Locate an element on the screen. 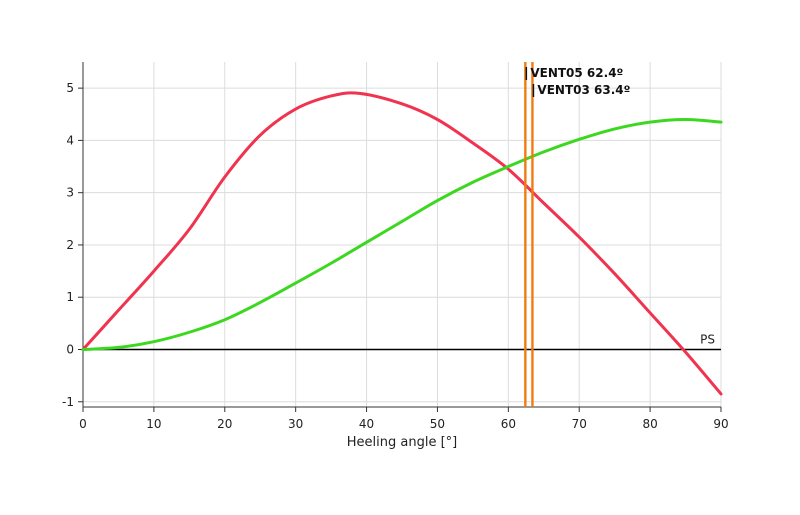 Image resolution: width=800 pixels, height=515 pixels. ps-label: PS is located at coordinates (707, 340).